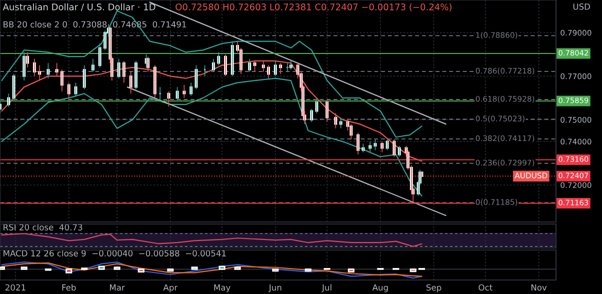 This screenshot has width=602, height=294. What do you see at coordinates (16, 287) in the screenshot?
I see `x-tick-label: 2021` at bounding box center [16, 287].